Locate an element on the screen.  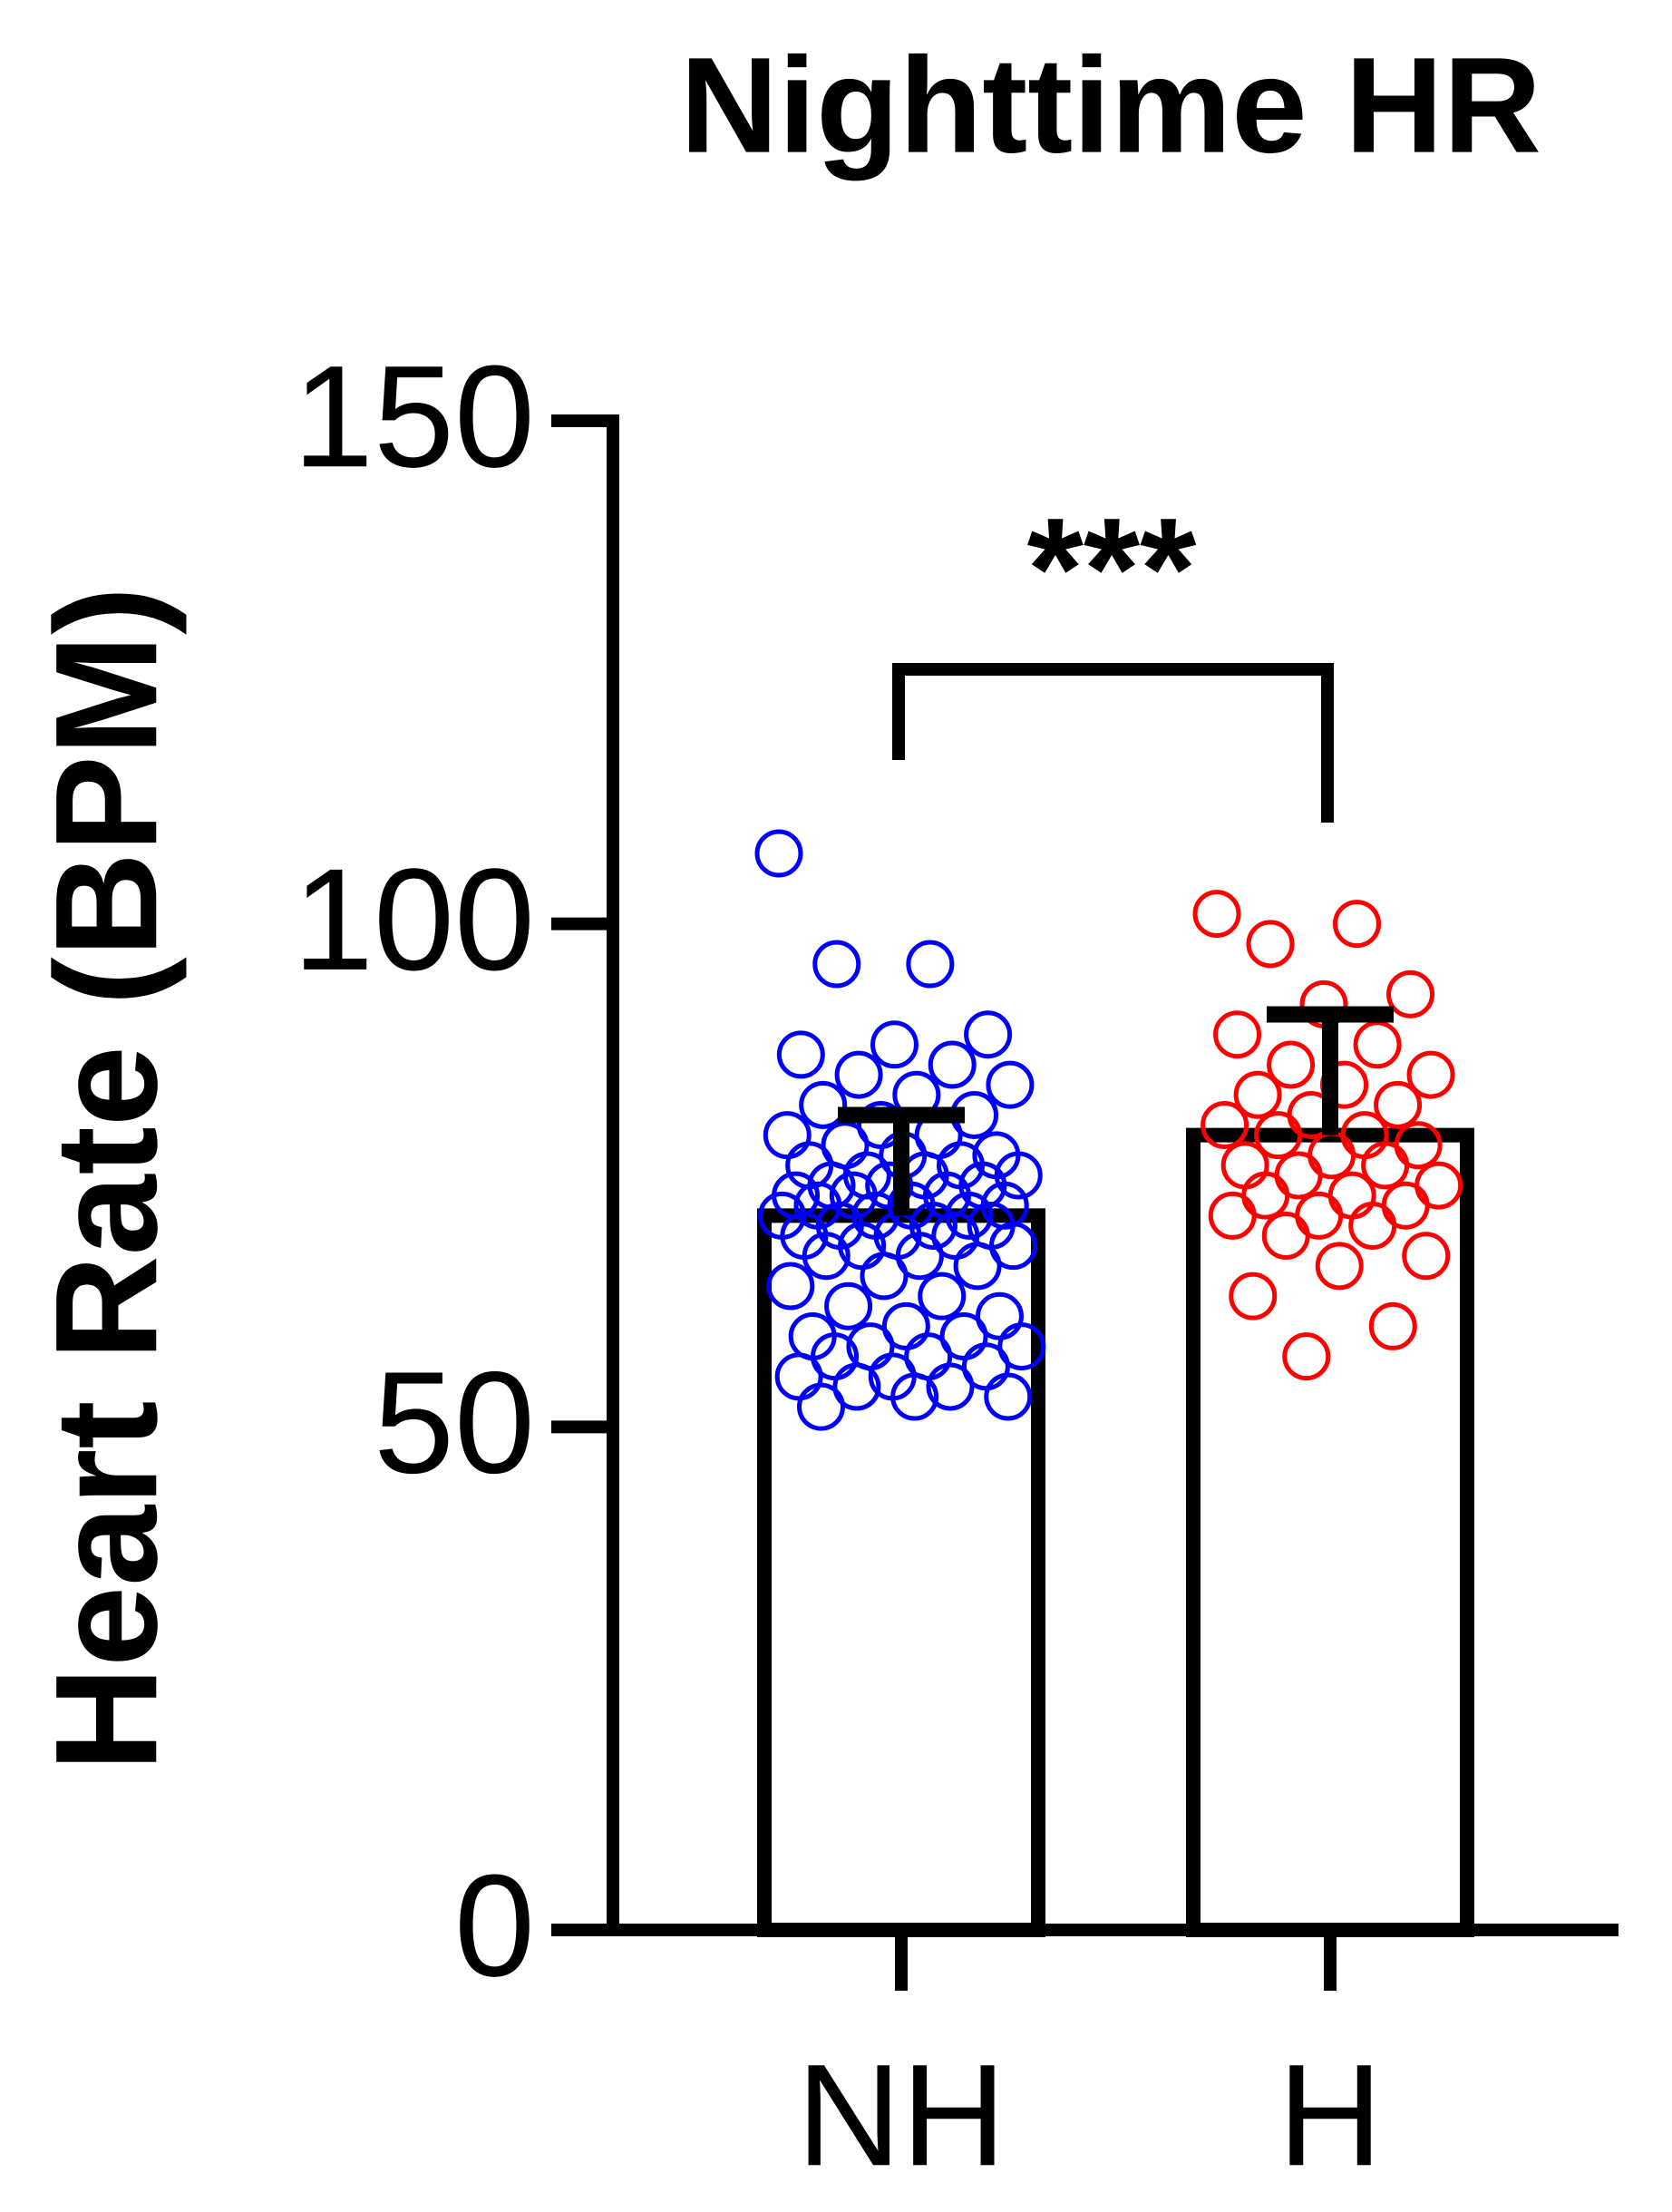
y-tick-label: 100 is located at coordinates (414, 919).